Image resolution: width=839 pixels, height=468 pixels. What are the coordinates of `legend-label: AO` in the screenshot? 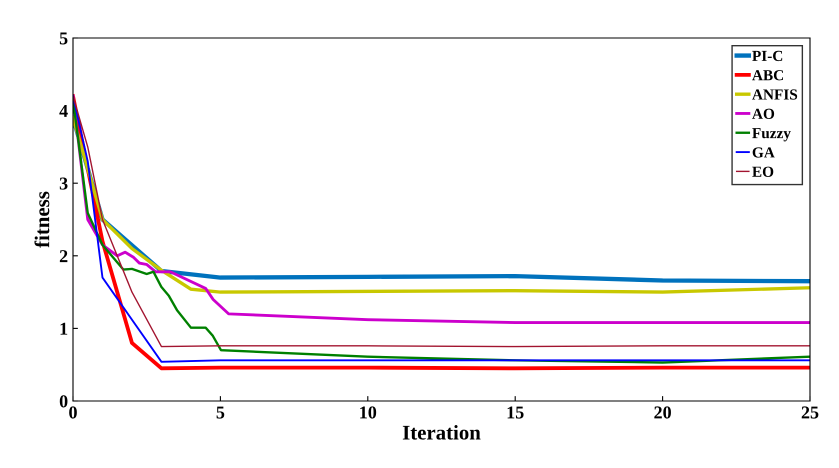 It's located at (763, 113).